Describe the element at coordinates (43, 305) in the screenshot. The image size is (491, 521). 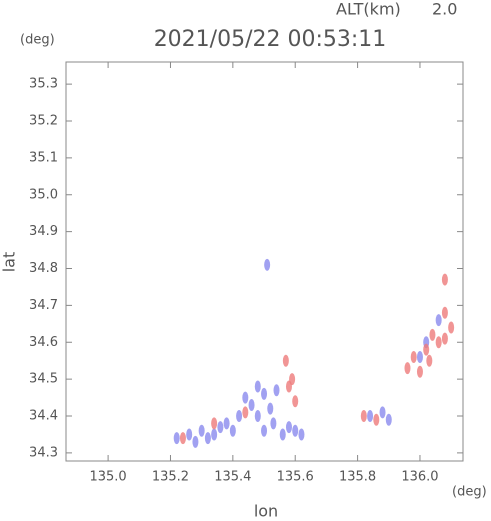
I see `y-tick-label: 34.7` at that location.